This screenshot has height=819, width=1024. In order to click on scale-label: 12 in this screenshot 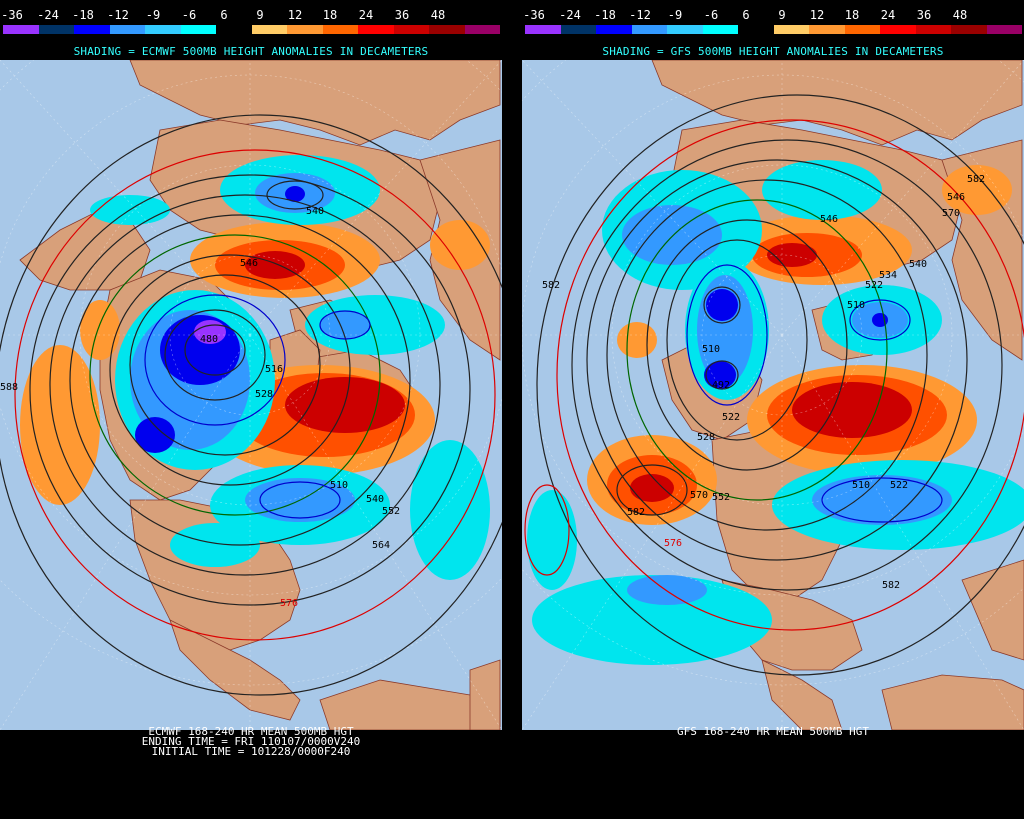, I will do `click(295, 15)`.